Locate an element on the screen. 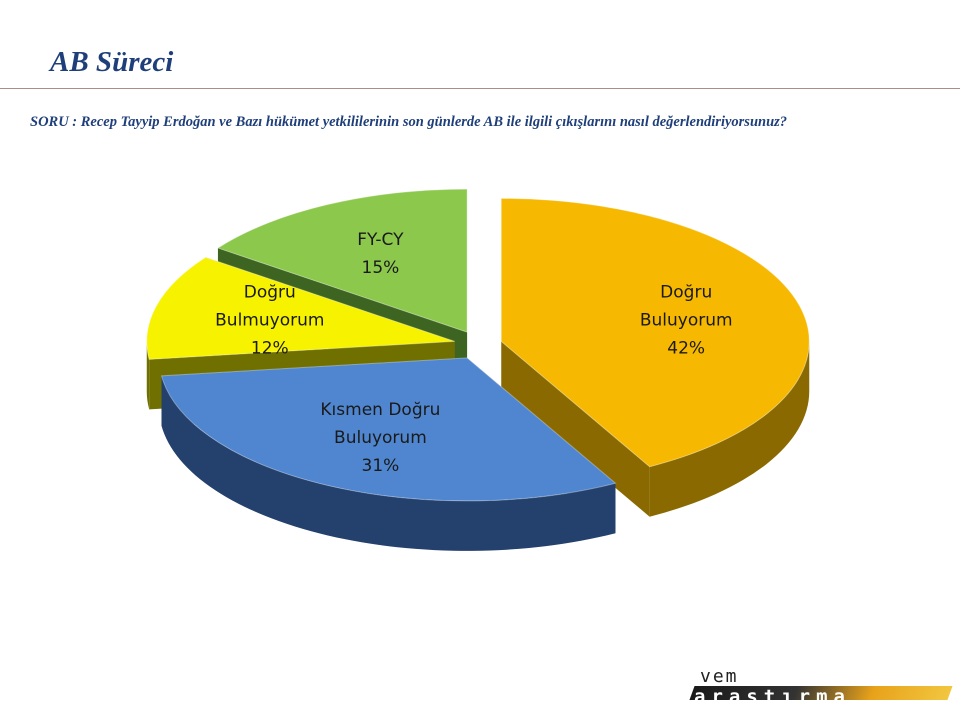 The image size is (960, 720). company-logo: vem araştırma is located at coordinates (821, 688).